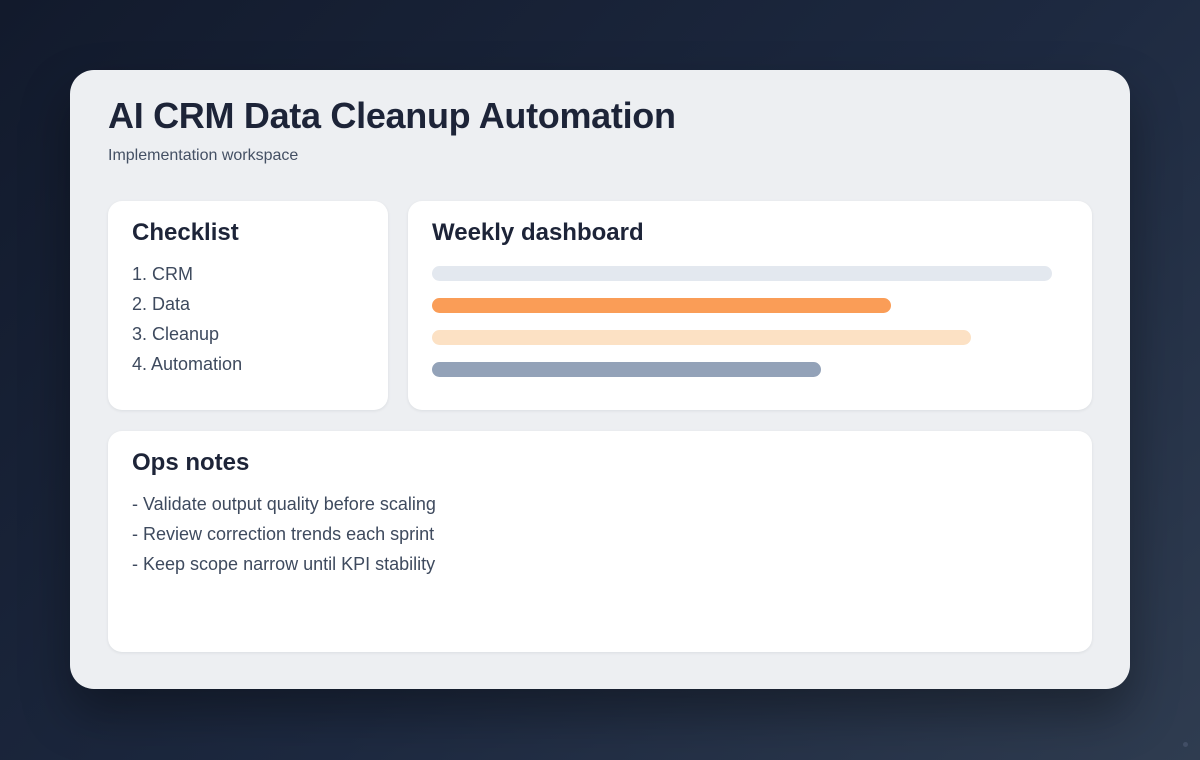  Describe the element at coordinates (191, 462) in the screenshot. I see `ops-notes-heading: Ops notes` at that location.